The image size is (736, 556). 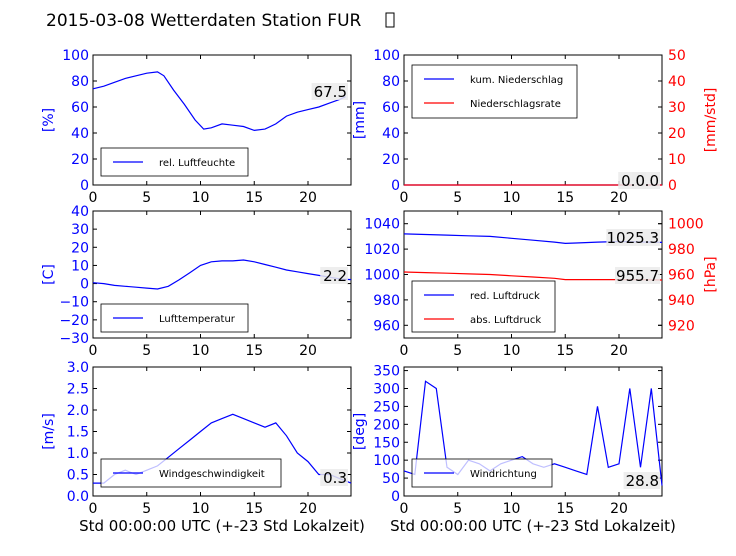 I want to click on y-axis-label: [deg], so click(x=360, y=431).